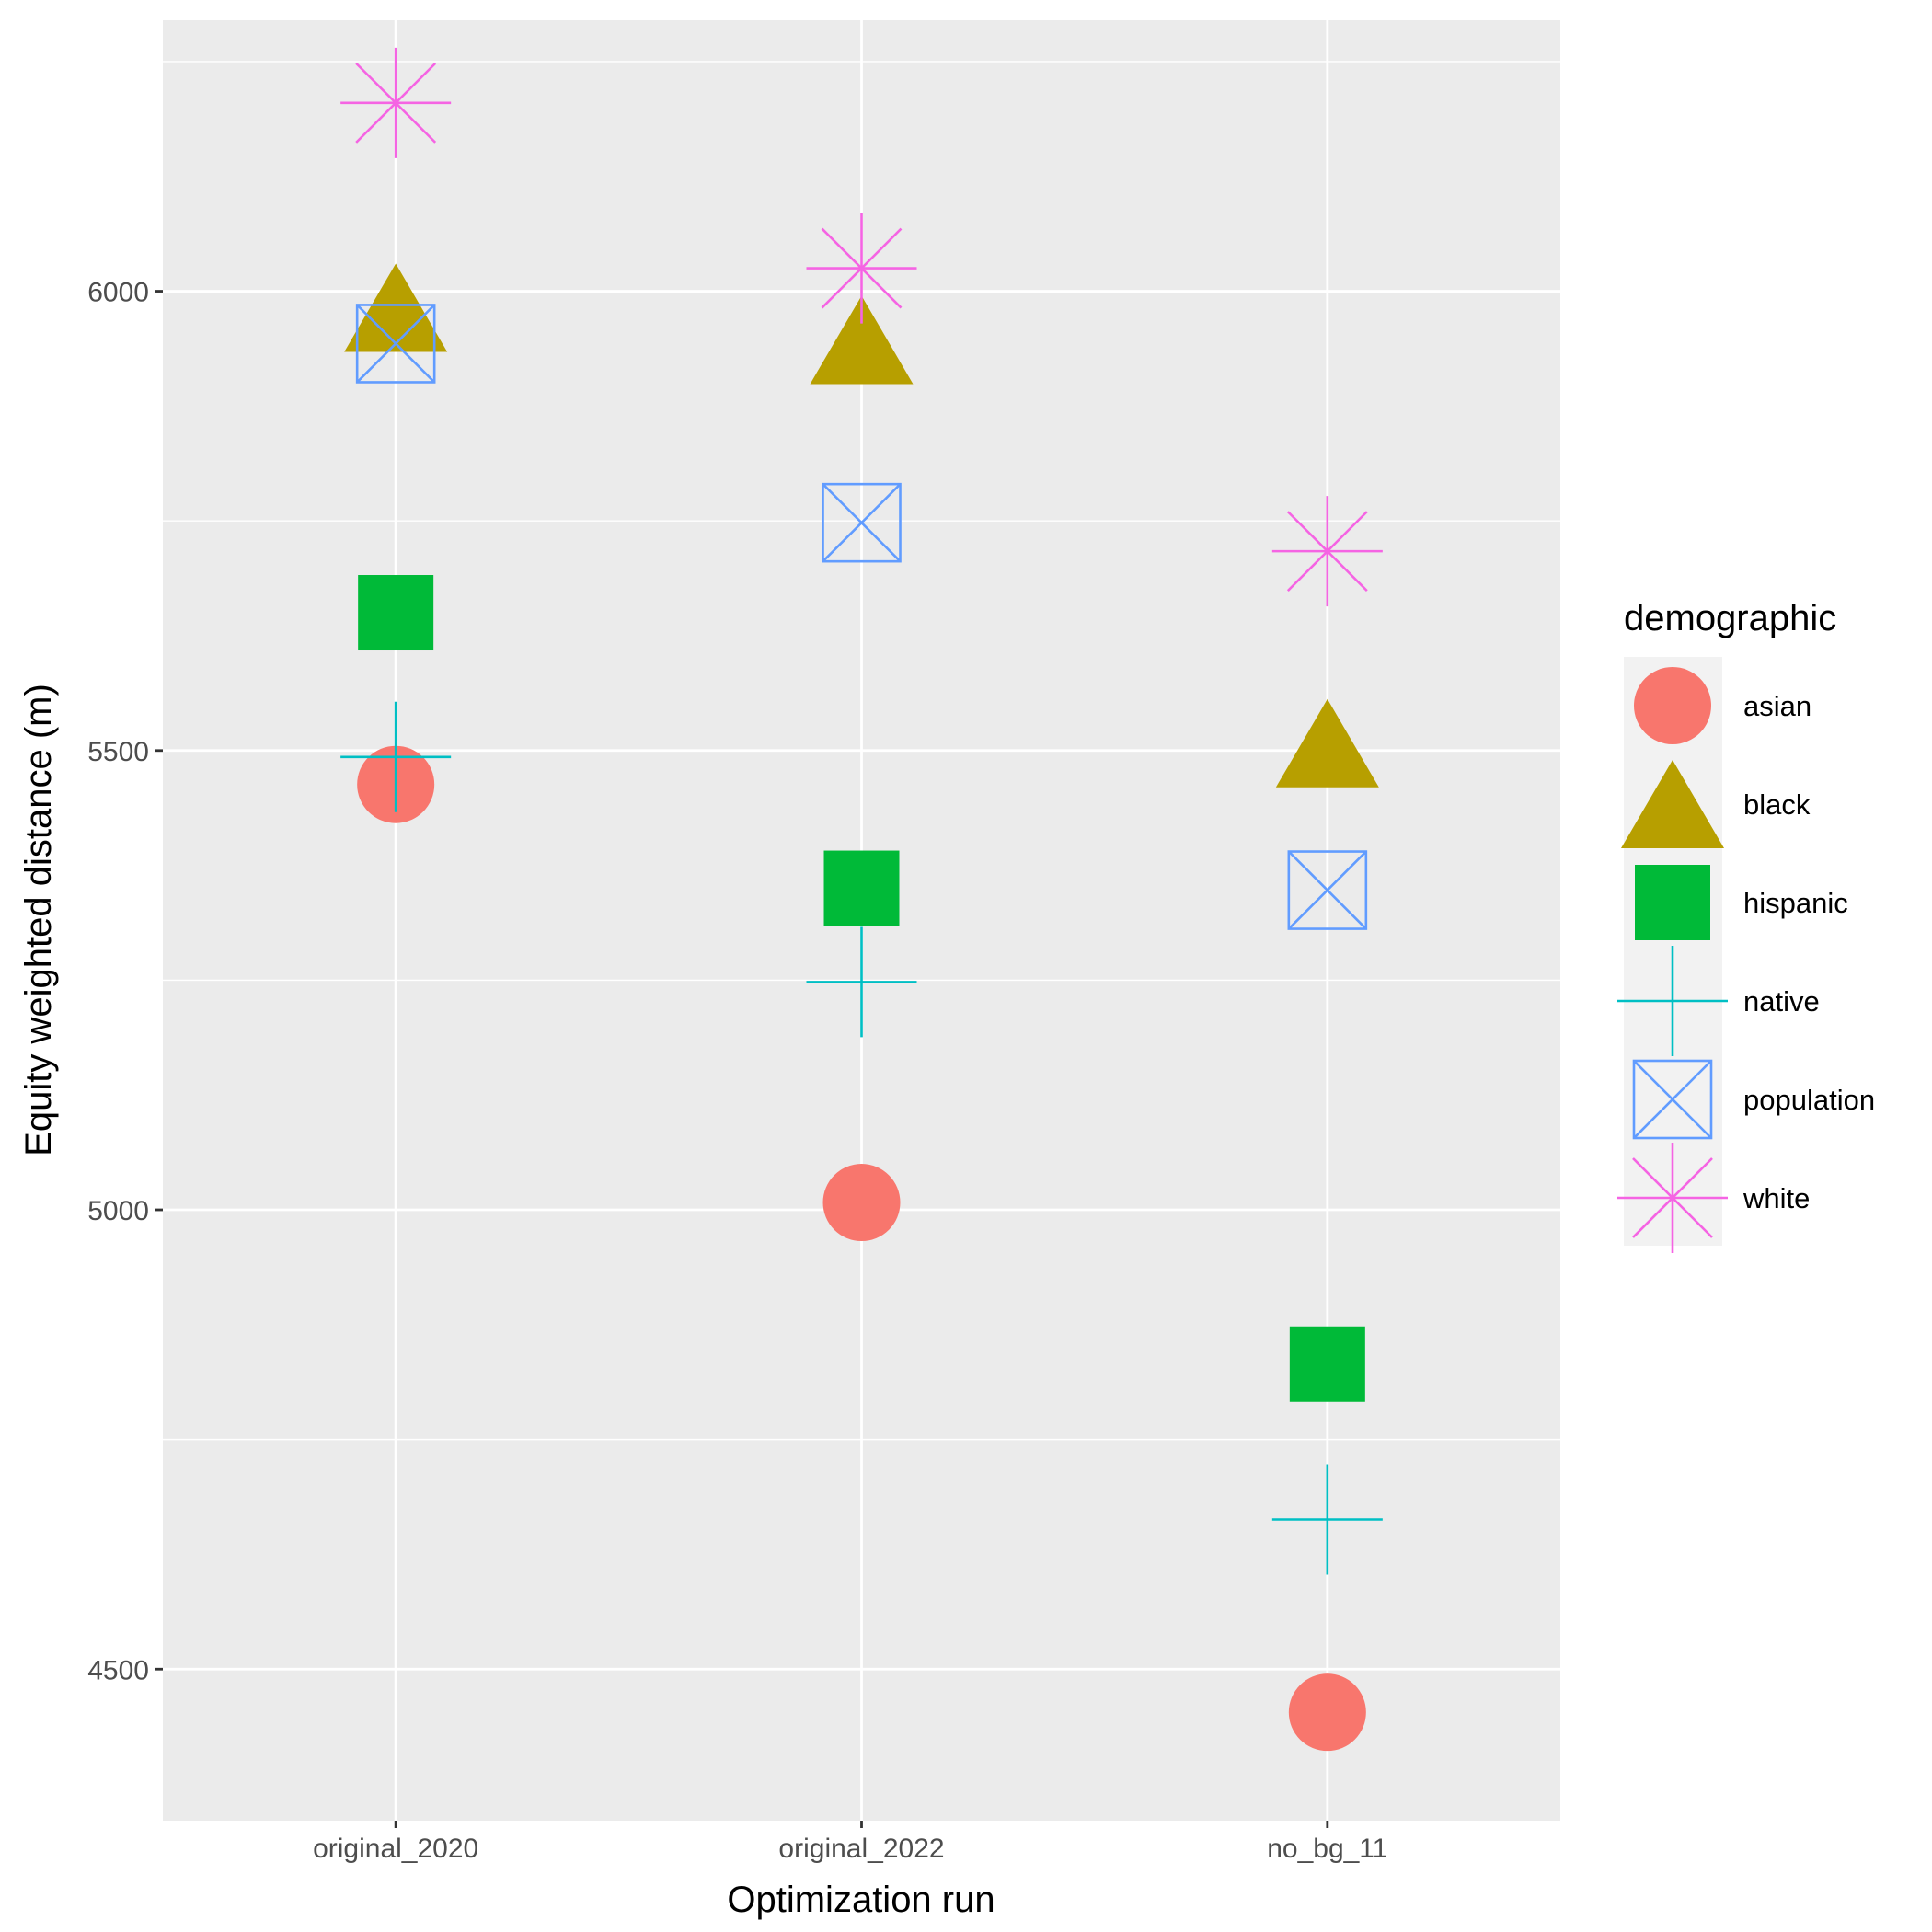 This screenshot has height=1932, width=1932. I want to click on legend-keys: asian black hispanic native population white, so click(1746, 960).